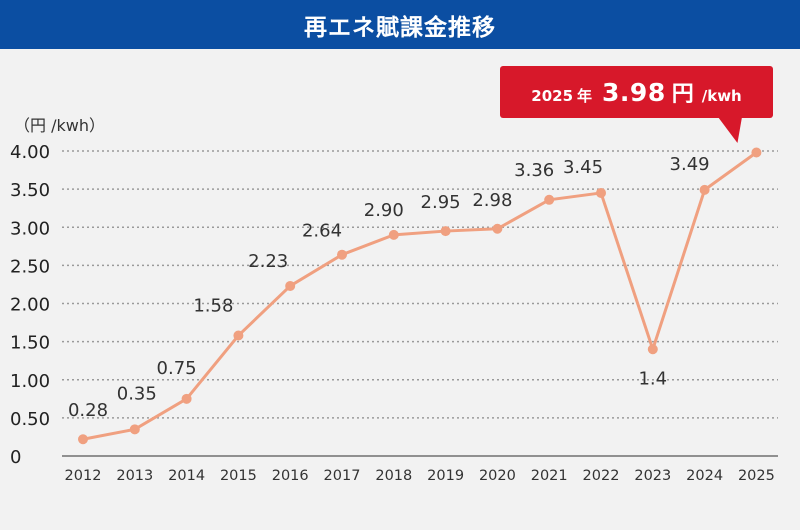  I want to click on x-tick-label: 2023, so click(652, 476).